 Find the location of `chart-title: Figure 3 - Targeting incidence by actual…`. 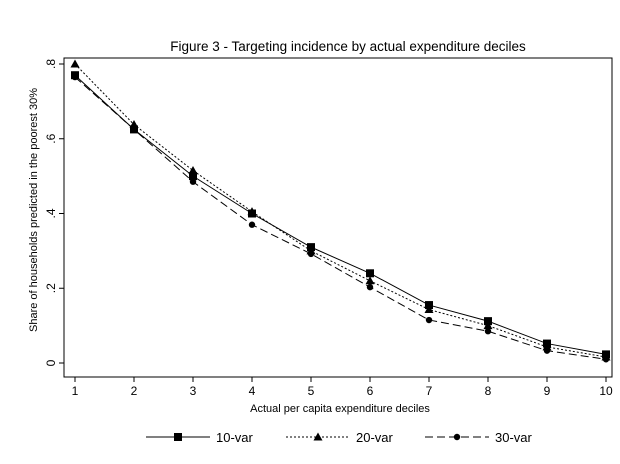

chart-title: Figure 3 - Targeting incidence by actual… is located at coordinates (348, 46).